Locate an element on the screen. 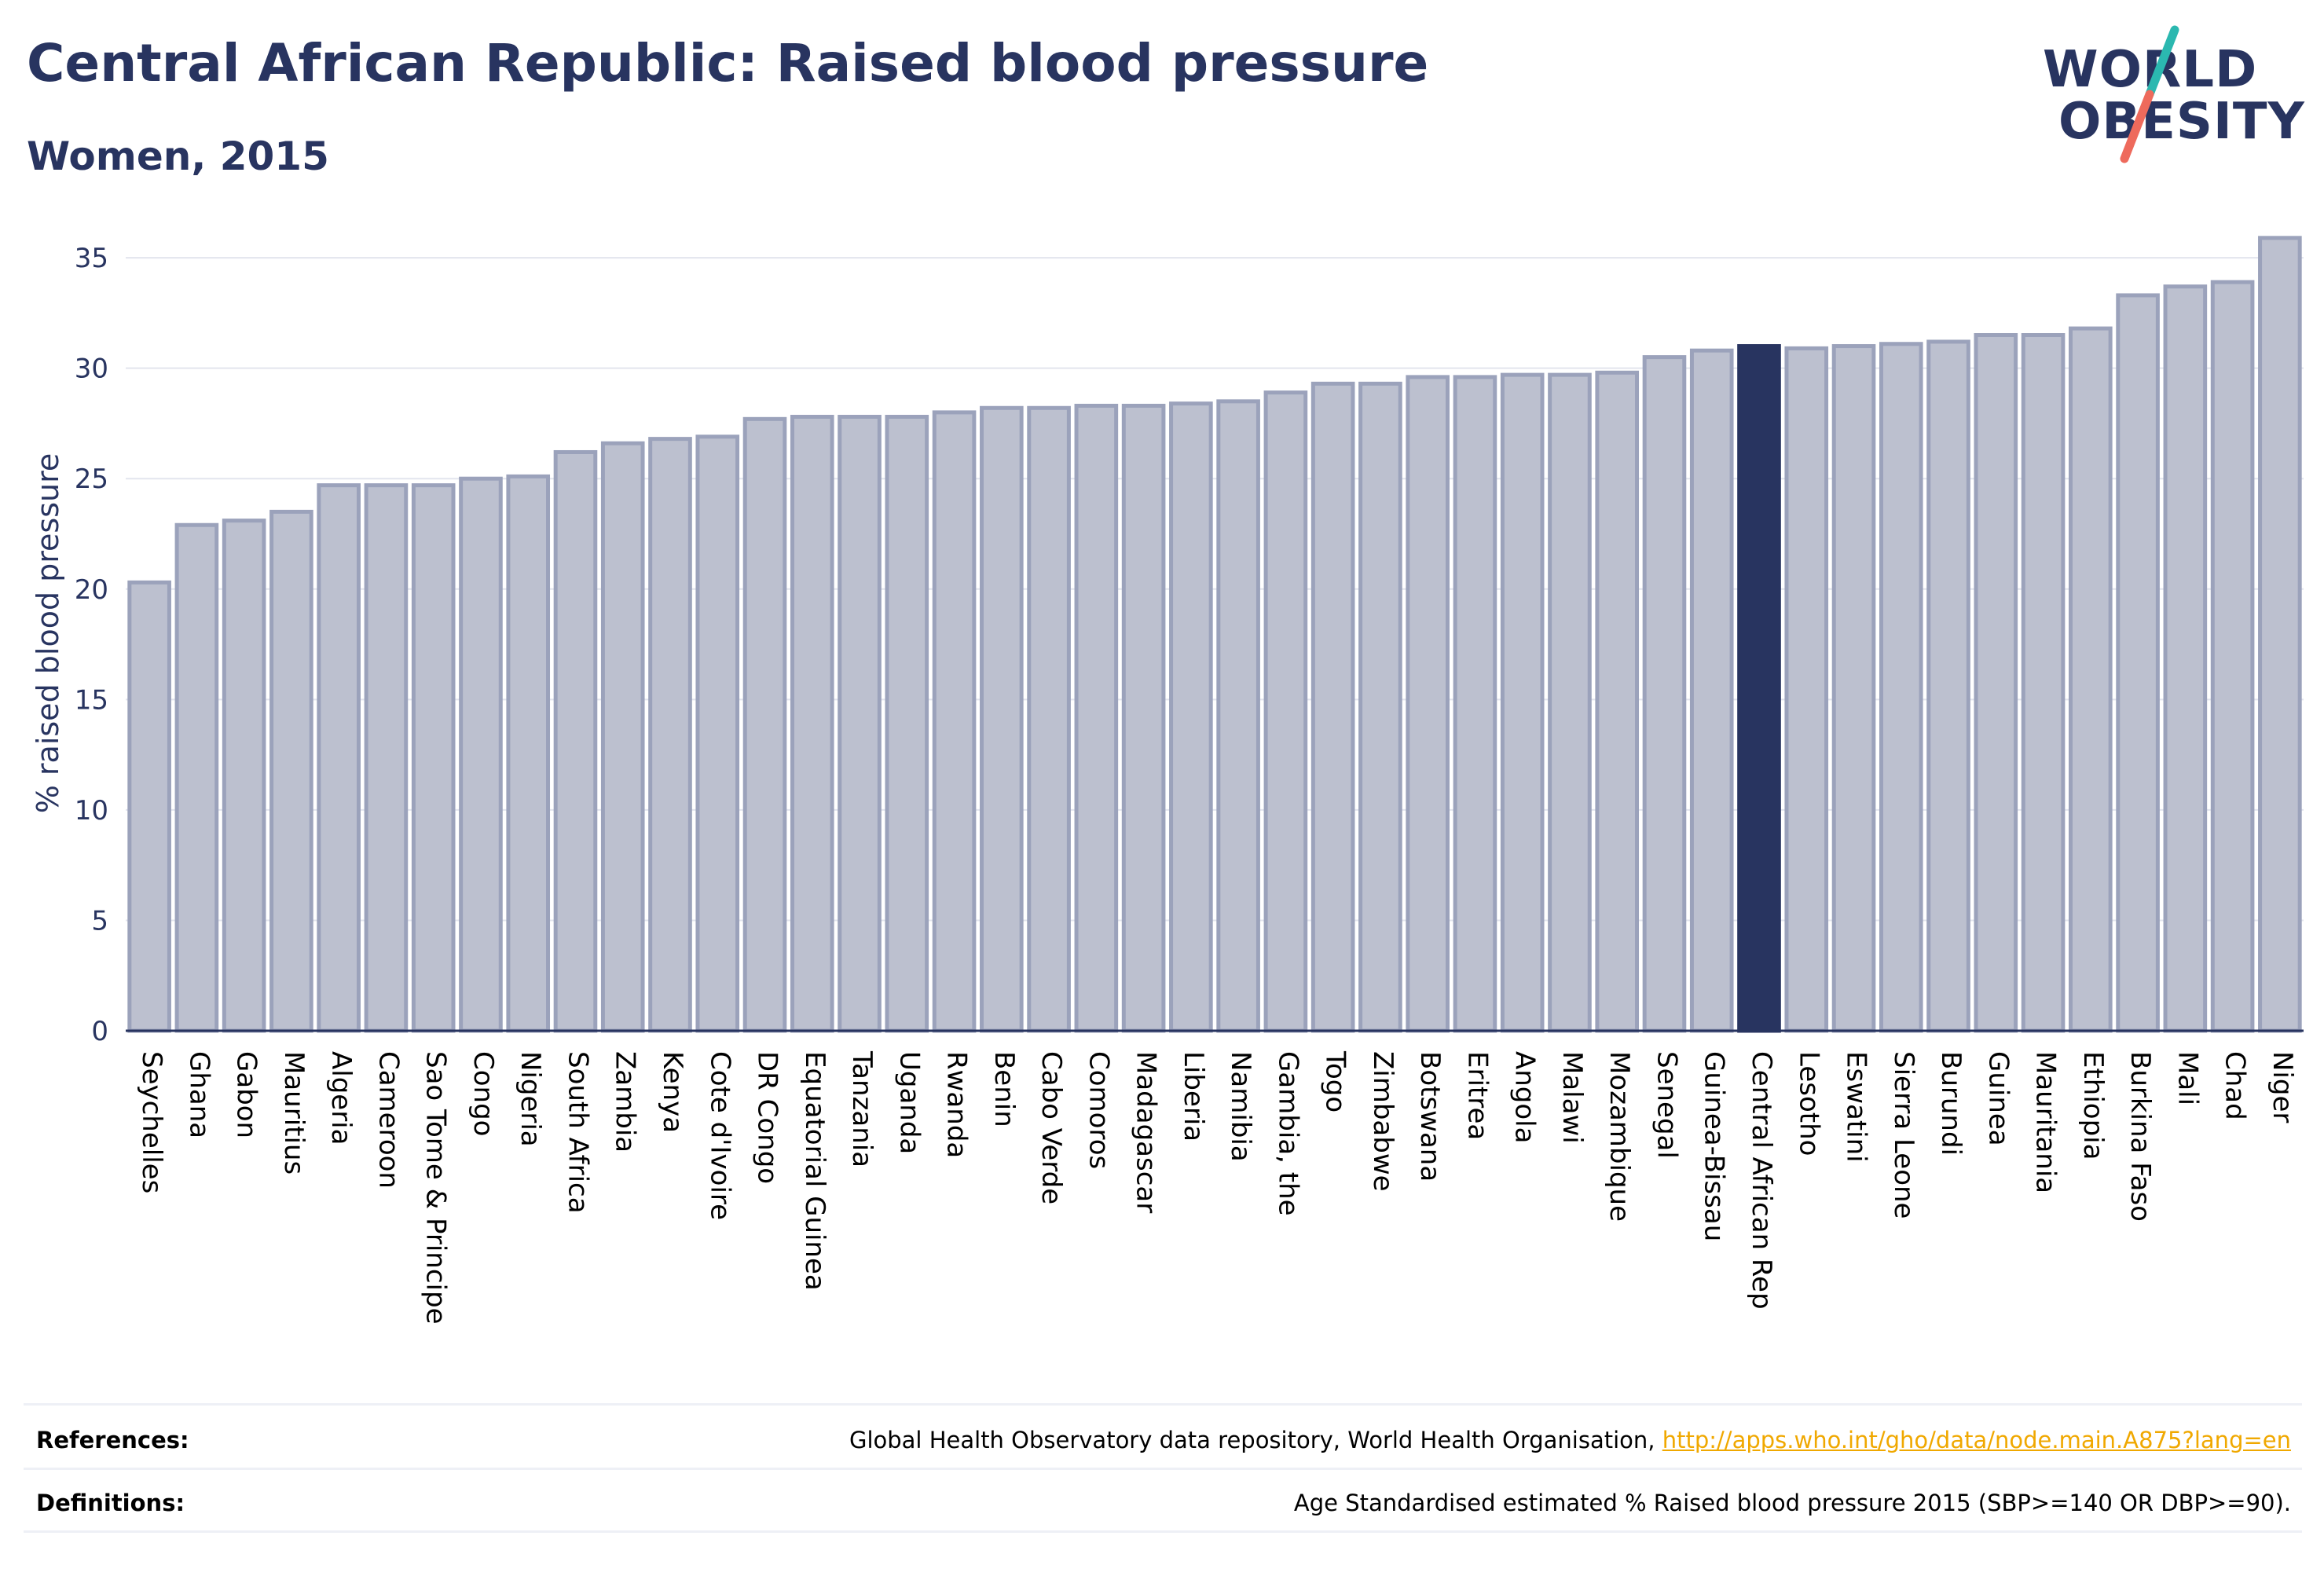 This screenshot has height=1576, width=2324. x-tick-label: Benin is located at coordinates (1004, 1089).